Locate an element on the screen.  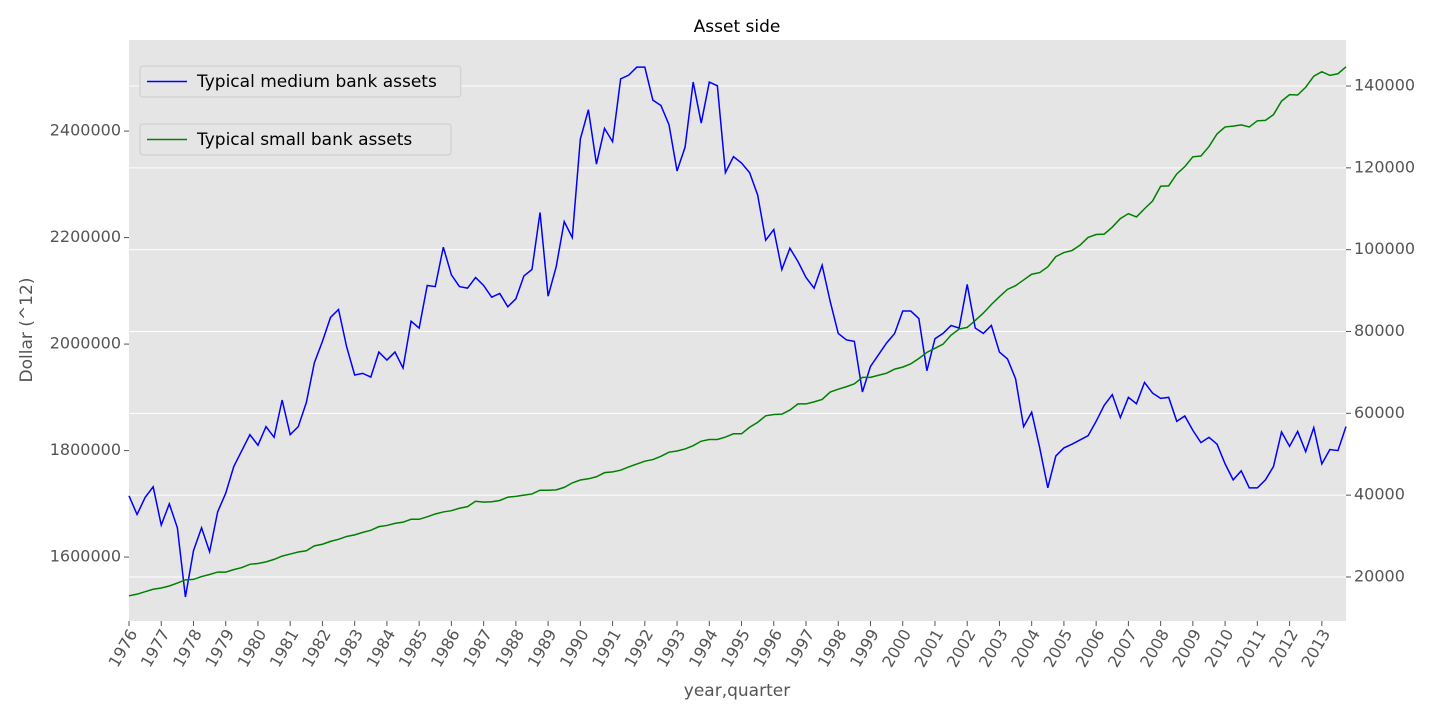
x-tick-label: 1992 is located at coordinates (638, 648).